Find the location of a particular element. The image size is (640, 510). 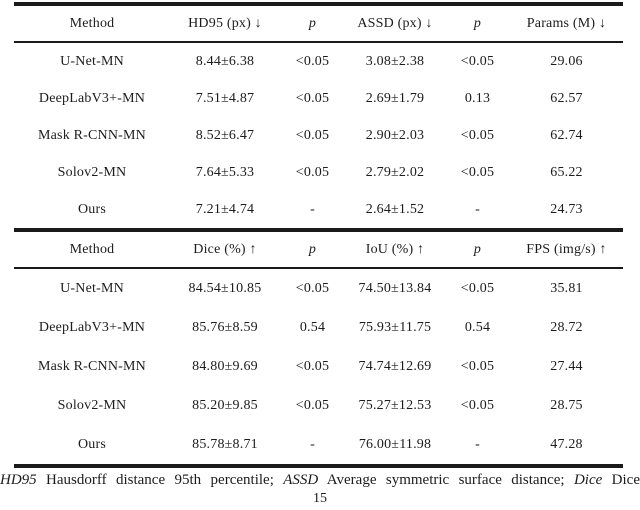

table-cell: 2.90±2.03 is located at coordinates (395, 135).